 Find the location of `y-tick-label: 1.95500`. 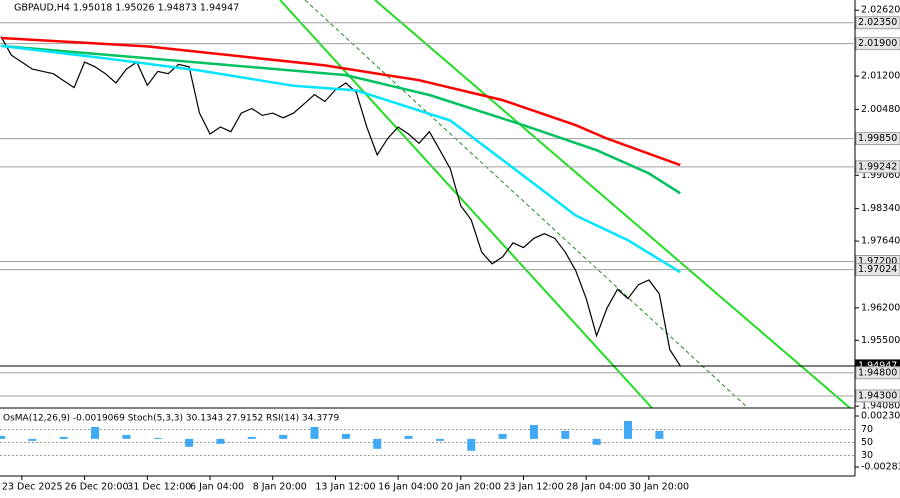

y-tick-label: 1.95500 is located at coordinates (880, 340).